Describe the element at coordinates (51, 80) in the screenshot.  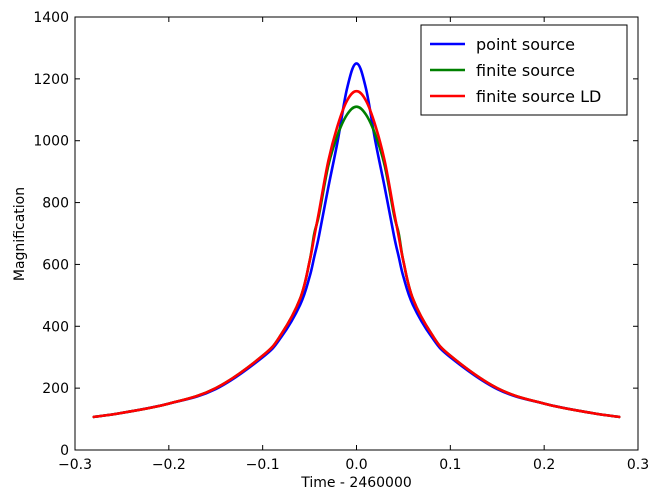
I see `y-tick-label: 1200` at that location.